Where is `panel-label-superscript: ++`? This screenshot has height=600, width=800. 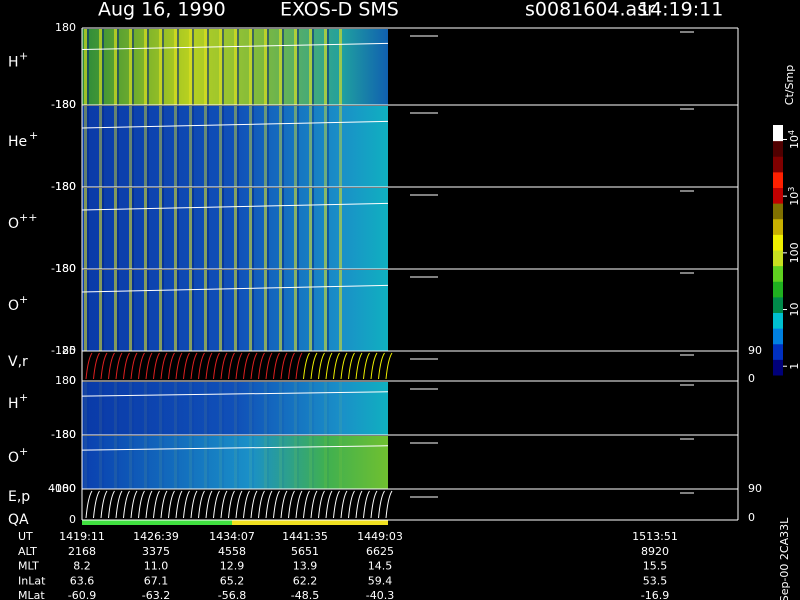
panel-label-superscript: ++ is located at coordinates (28, 217).